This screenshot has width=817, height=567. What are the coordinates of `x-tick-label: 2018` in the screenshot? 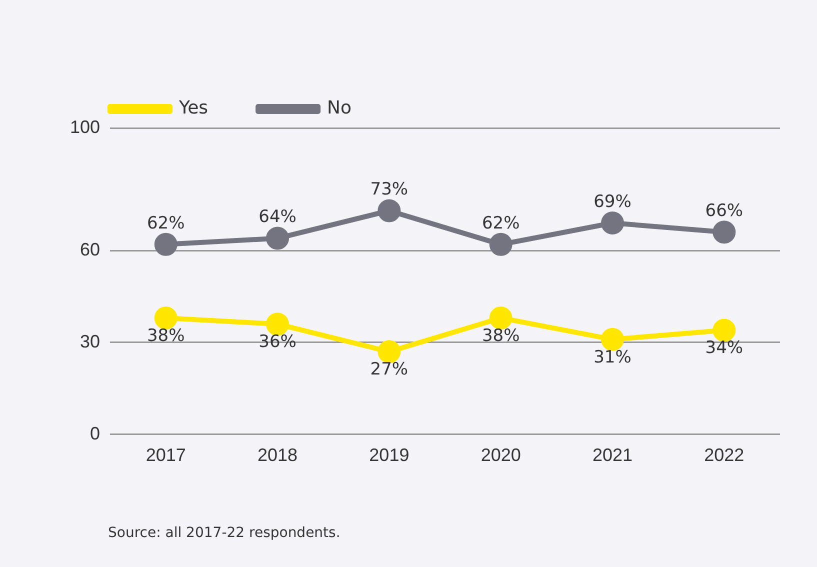 It's located at (278, 455).